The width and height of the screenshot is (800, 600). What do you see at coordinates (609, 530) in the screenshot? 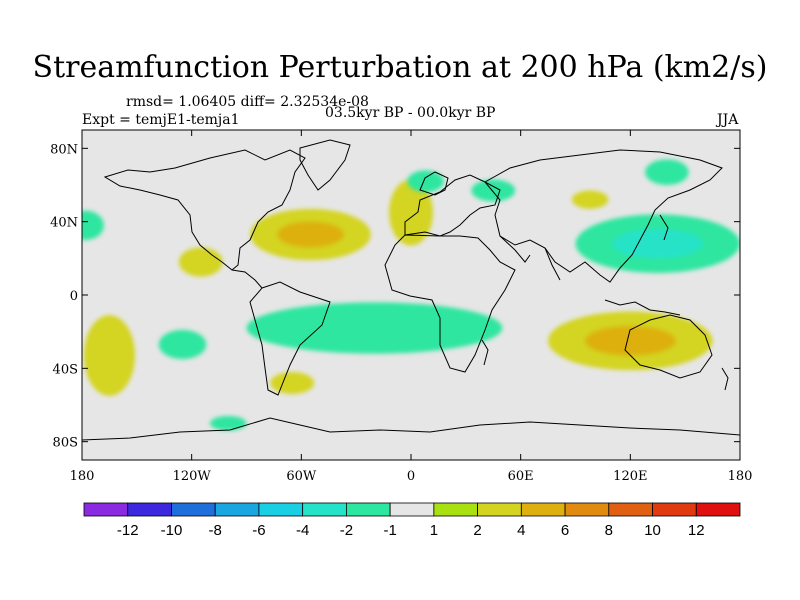
I see `colorbar-label: 8` at bounding box center [609, 530].